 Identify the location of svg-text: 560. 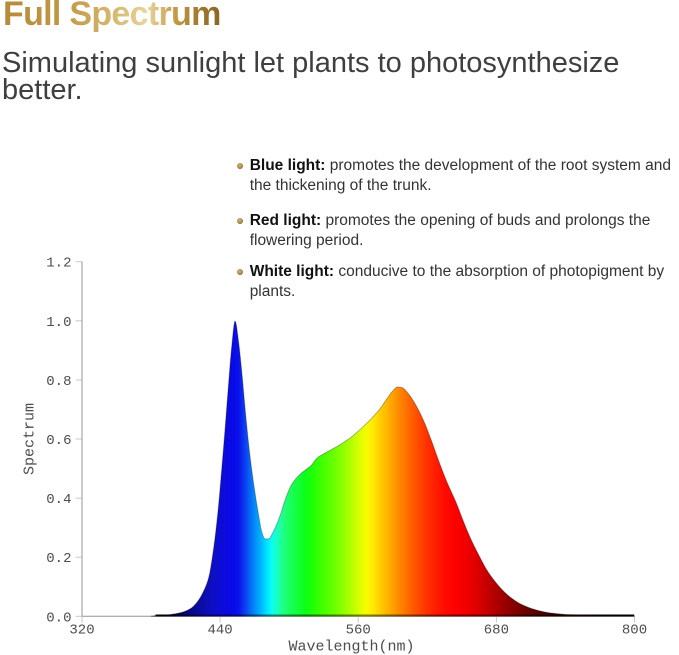
(358, 631).